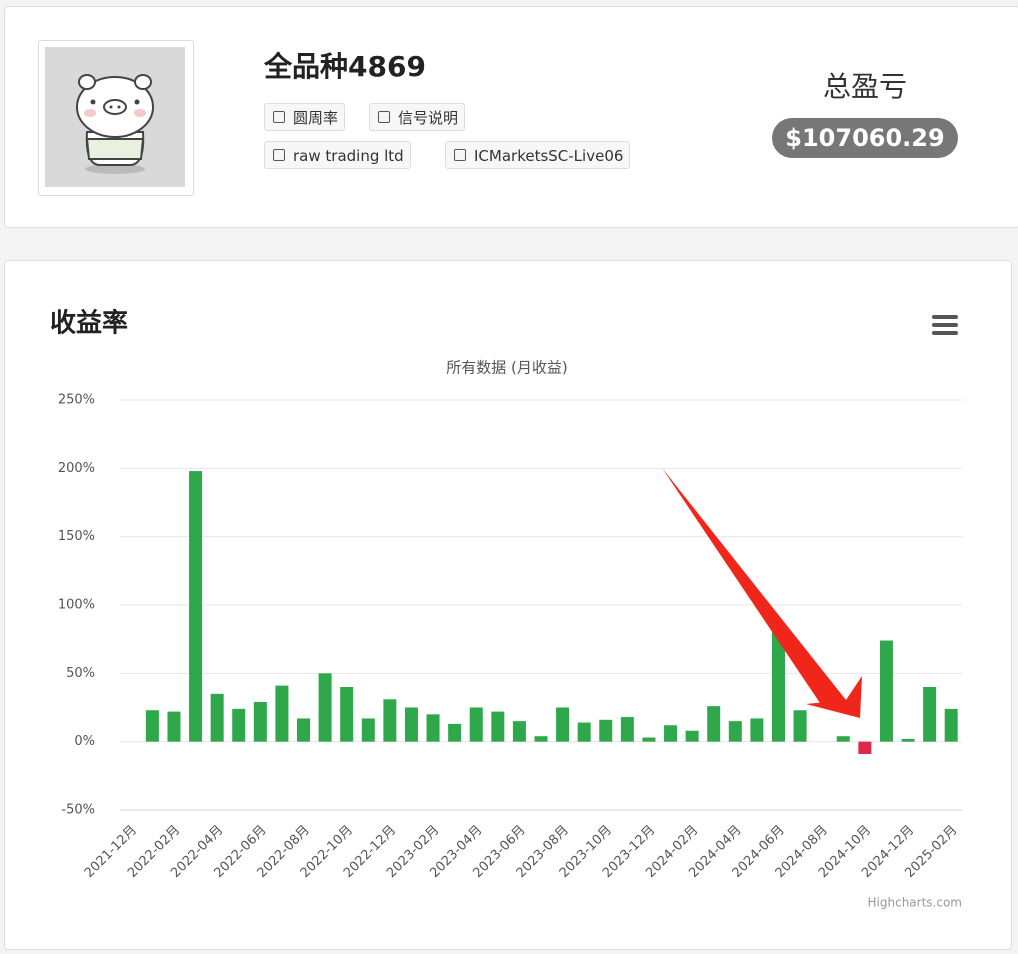  I want to click on chart-title: 收益率, so click(89, 323).